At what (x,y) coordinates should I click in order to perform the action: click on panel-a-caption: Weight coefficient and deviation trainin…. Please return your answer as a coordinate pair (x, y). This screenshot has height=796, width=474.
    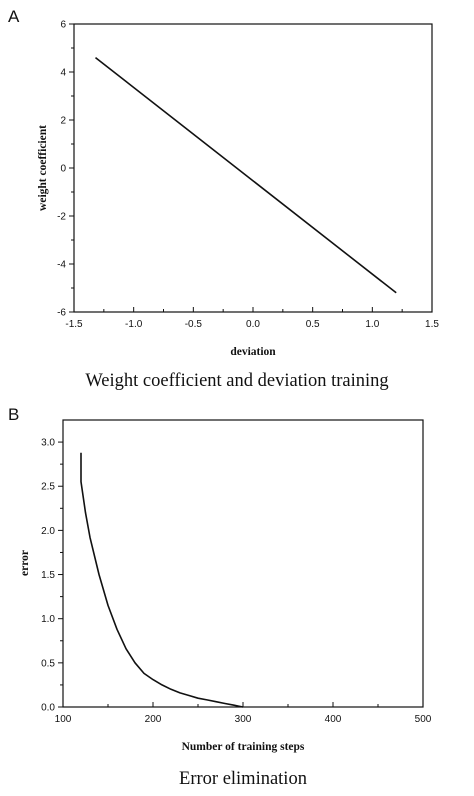
    Looking at the image, I should click on (236, 381).